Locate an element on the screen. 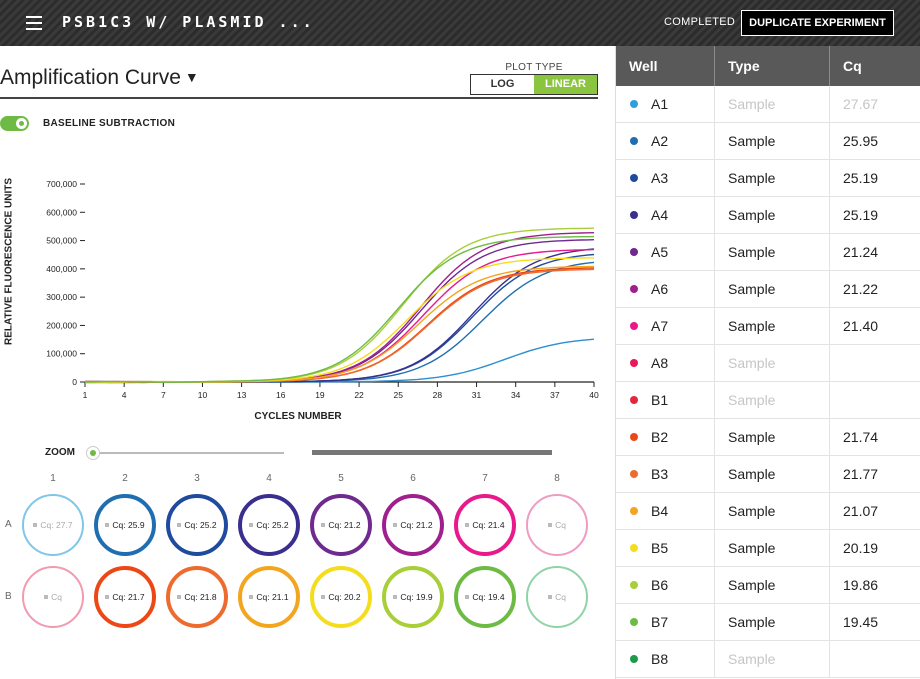 The image size is (920, 679). zoom-slider-handle is located at coordinates (93, 453).